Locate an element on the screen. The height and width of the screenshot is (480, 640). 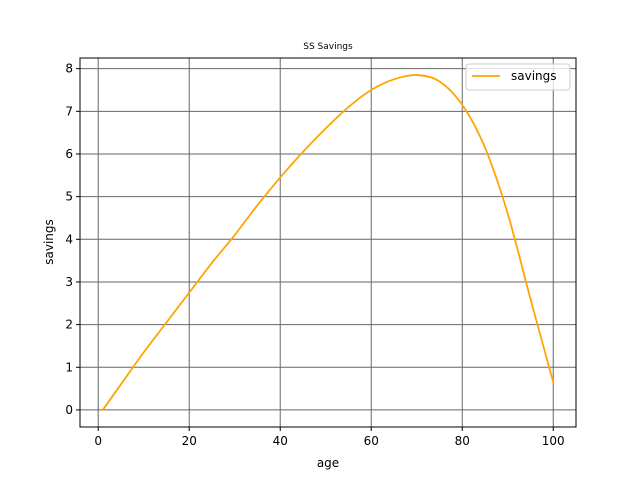
y-tick-label: 0 is located at coordinates (69, 410).